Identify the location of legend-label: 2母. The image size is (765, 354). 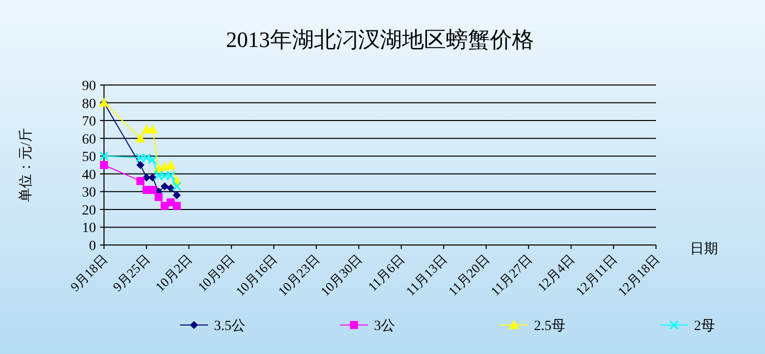
(704, 326).